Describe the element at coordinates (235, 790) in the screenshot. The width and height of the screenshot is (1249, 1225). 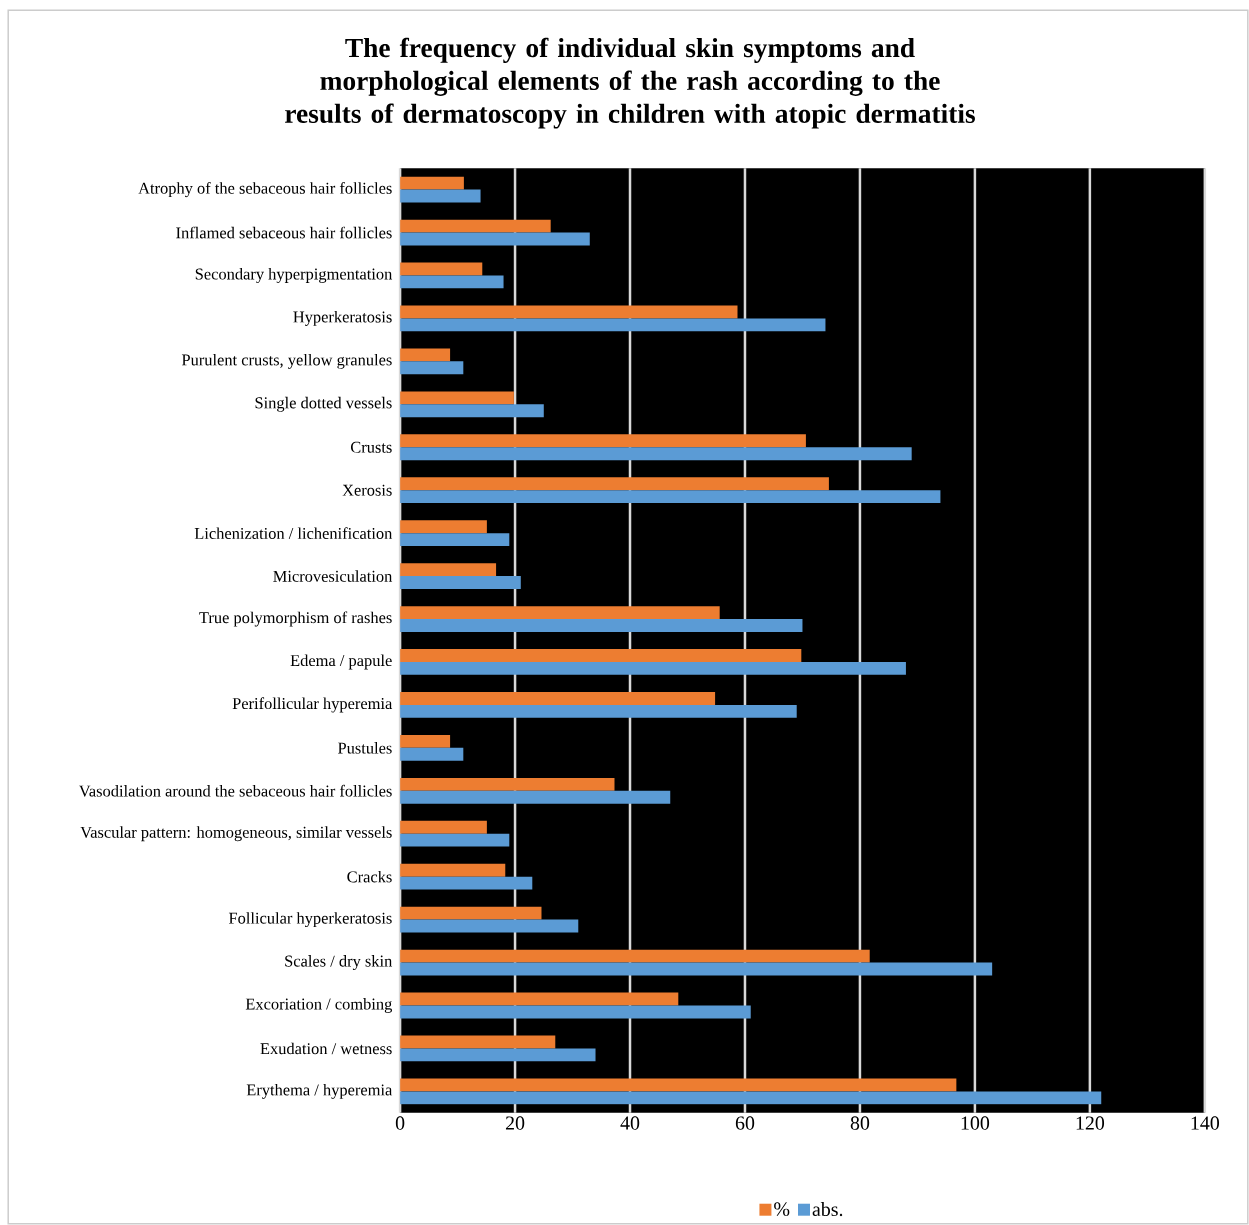
I see `y-tick-label: Vasodilation around the sebaceous hair follicles` at that location.